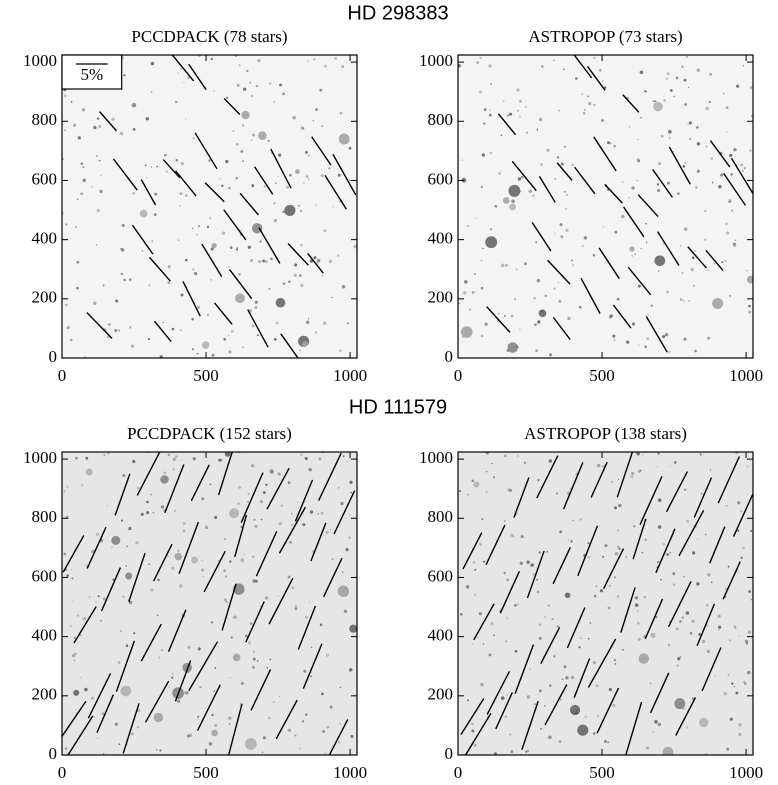 The width and height of the screenshot is (778, 785). Describe the element at coordinates (209, 603) in the screenshot. I see `axes-frame` at that location.